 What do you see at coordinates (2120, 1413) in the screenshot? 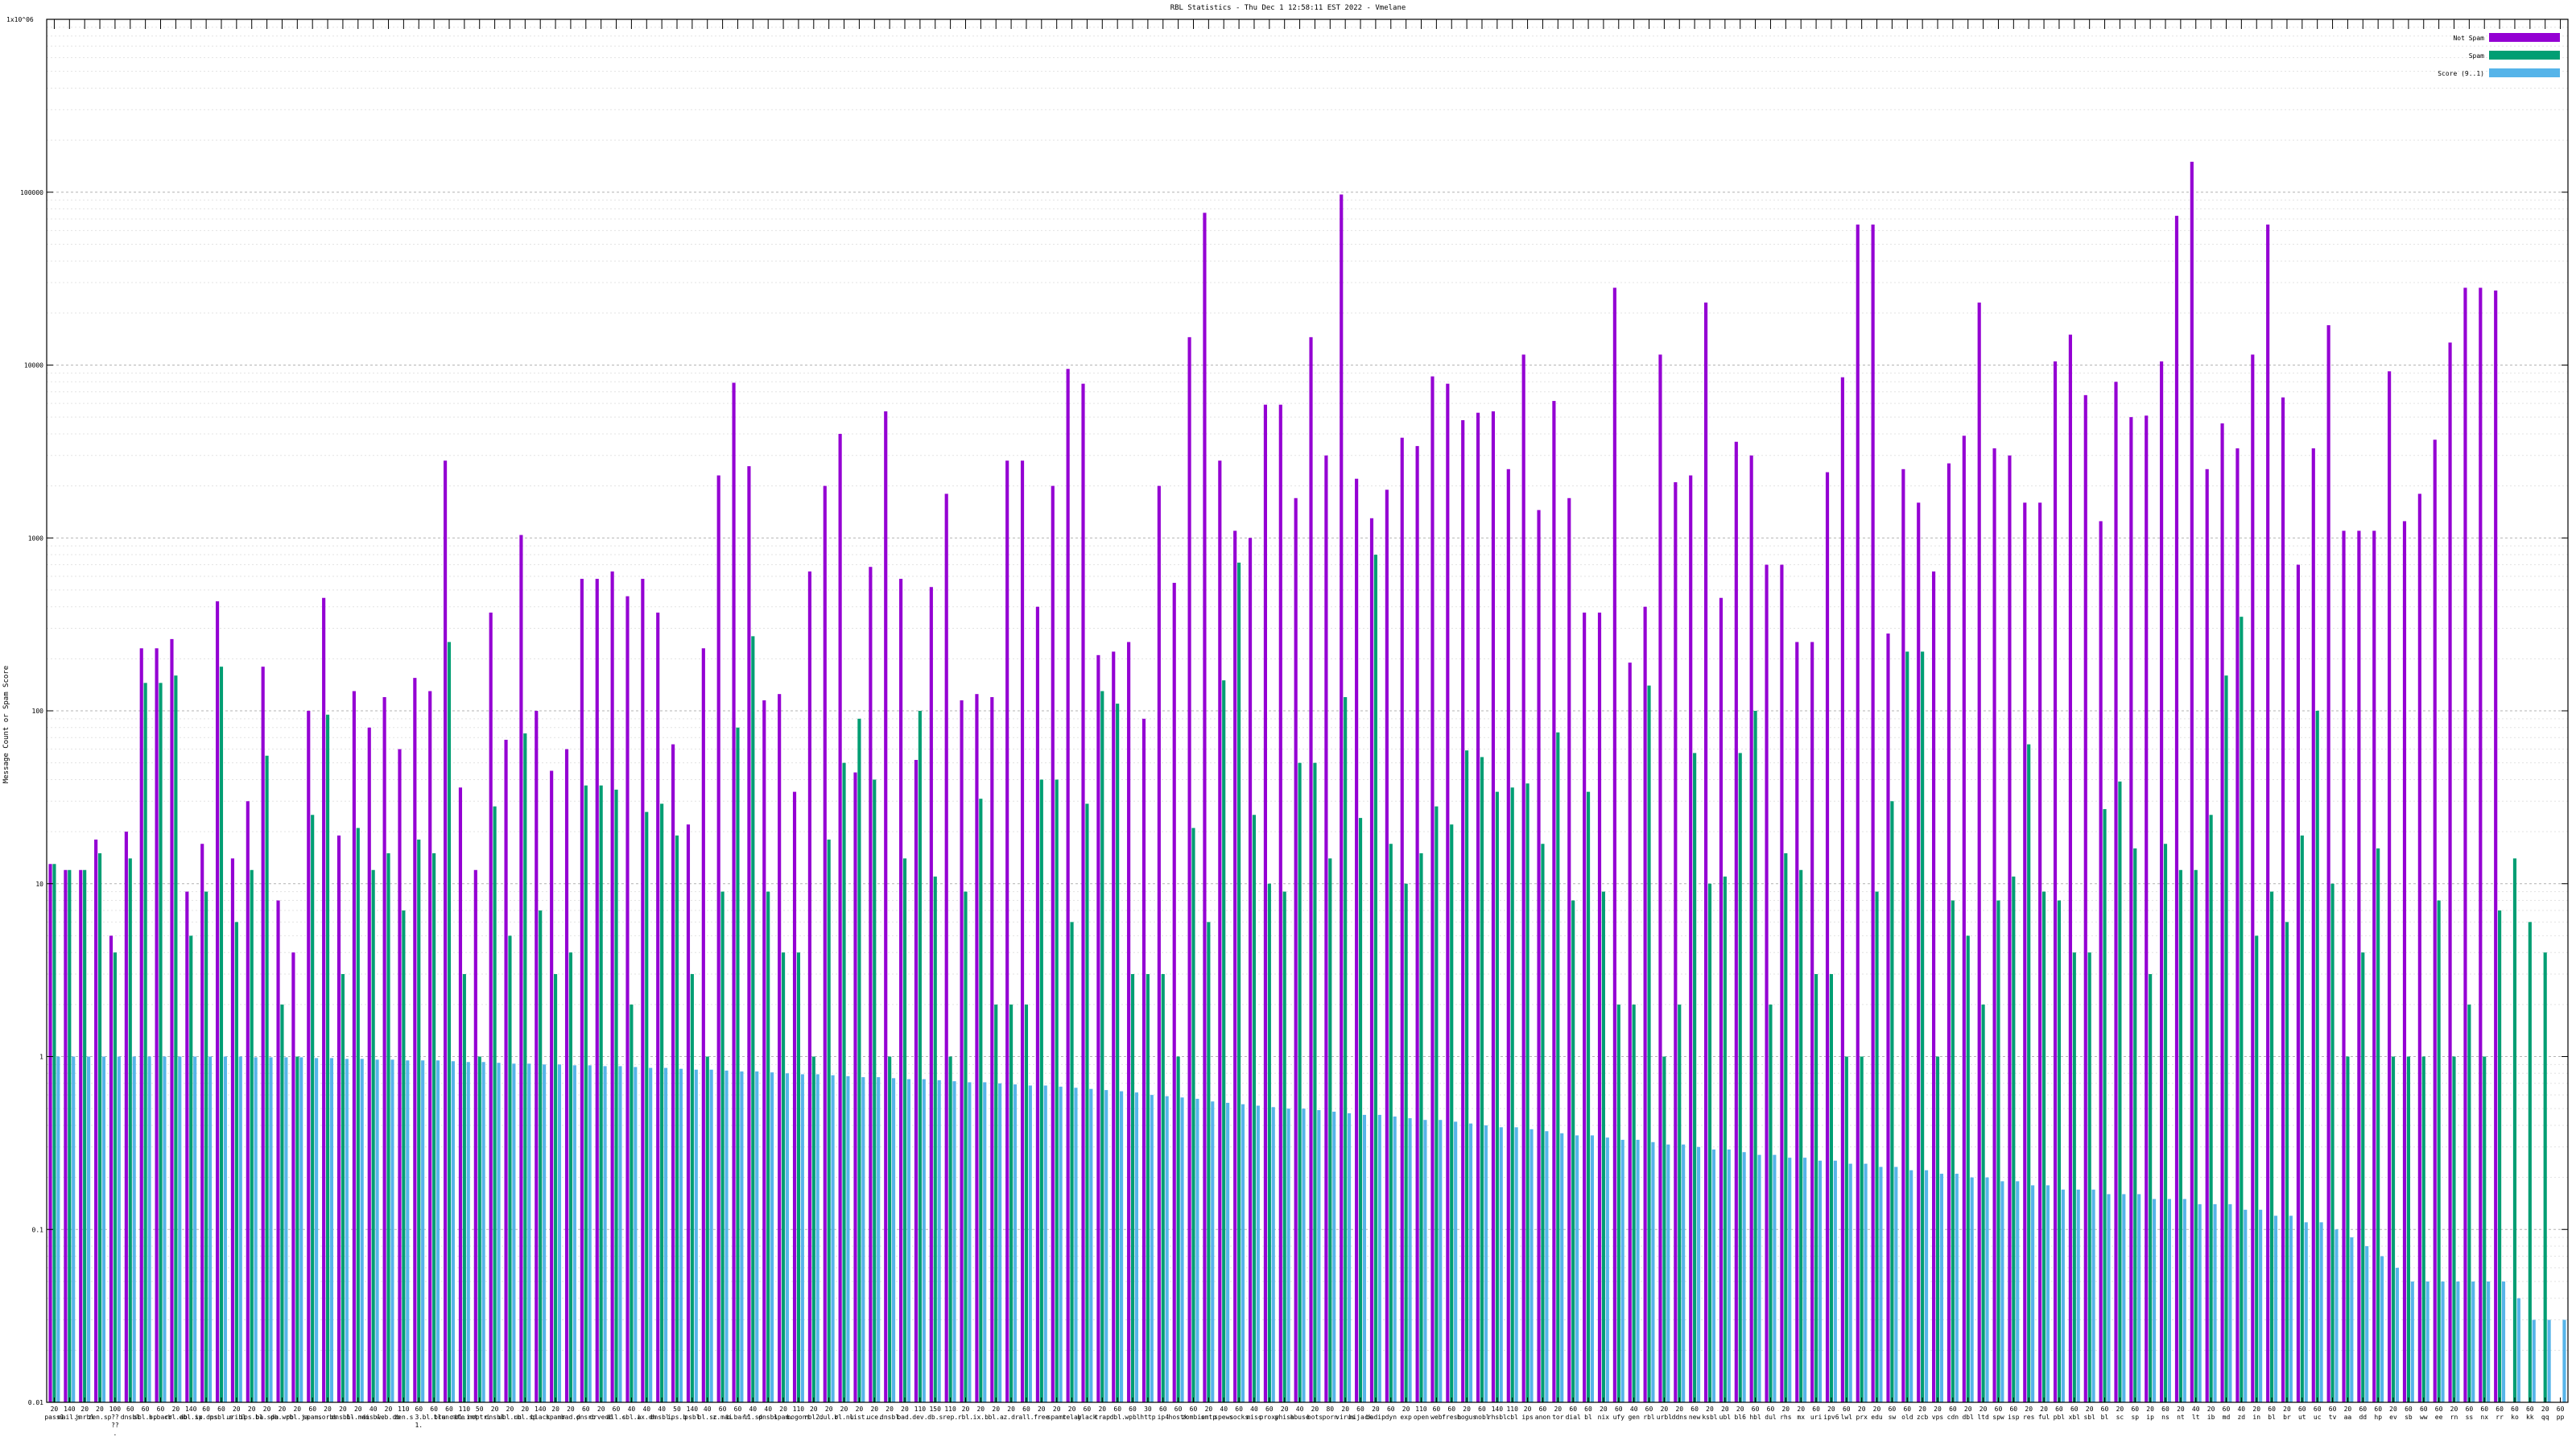
I see `x-tick-label: 20 sc` at bounding box center [2120, 1413].